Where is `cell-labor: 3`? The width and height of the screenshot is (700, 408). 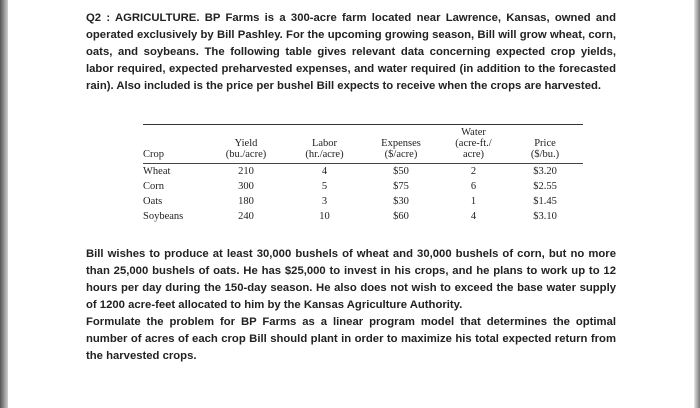
cell-labor: 3 is located at coordinates (324, 201).